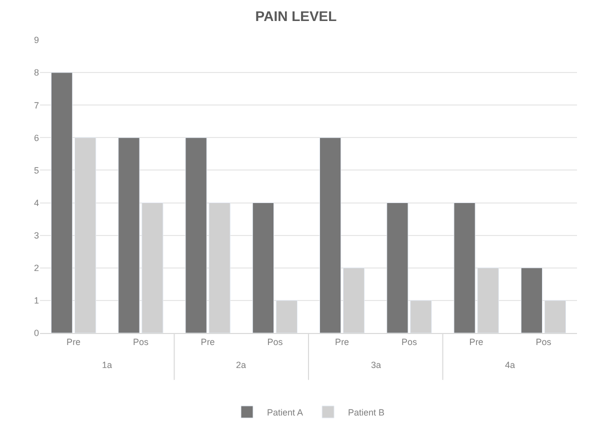 The width and height of the screenshot is (592, 438). I want to click on legend-label: Patient B, so click(366, 412).